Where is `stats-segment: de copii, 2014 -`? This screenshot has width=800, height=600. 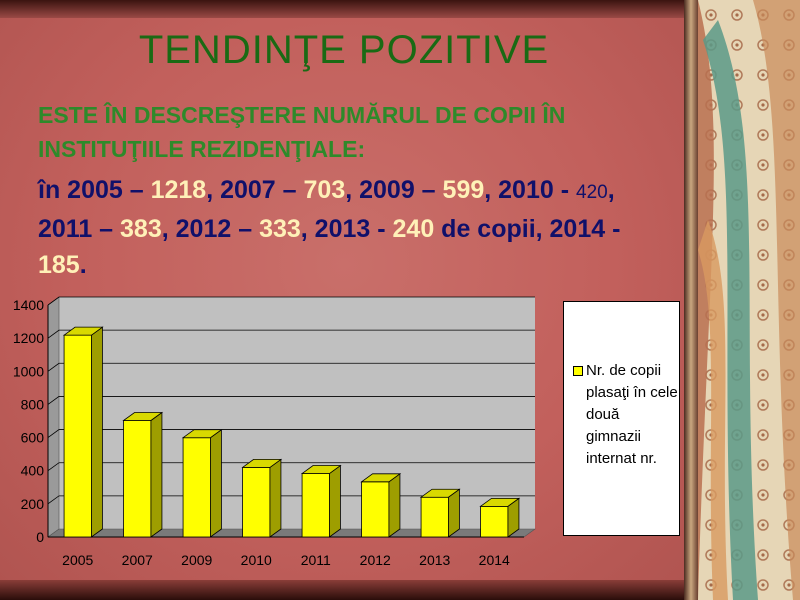 stats-segment: de copii, 2014 - is located at coordinates (527, 229).